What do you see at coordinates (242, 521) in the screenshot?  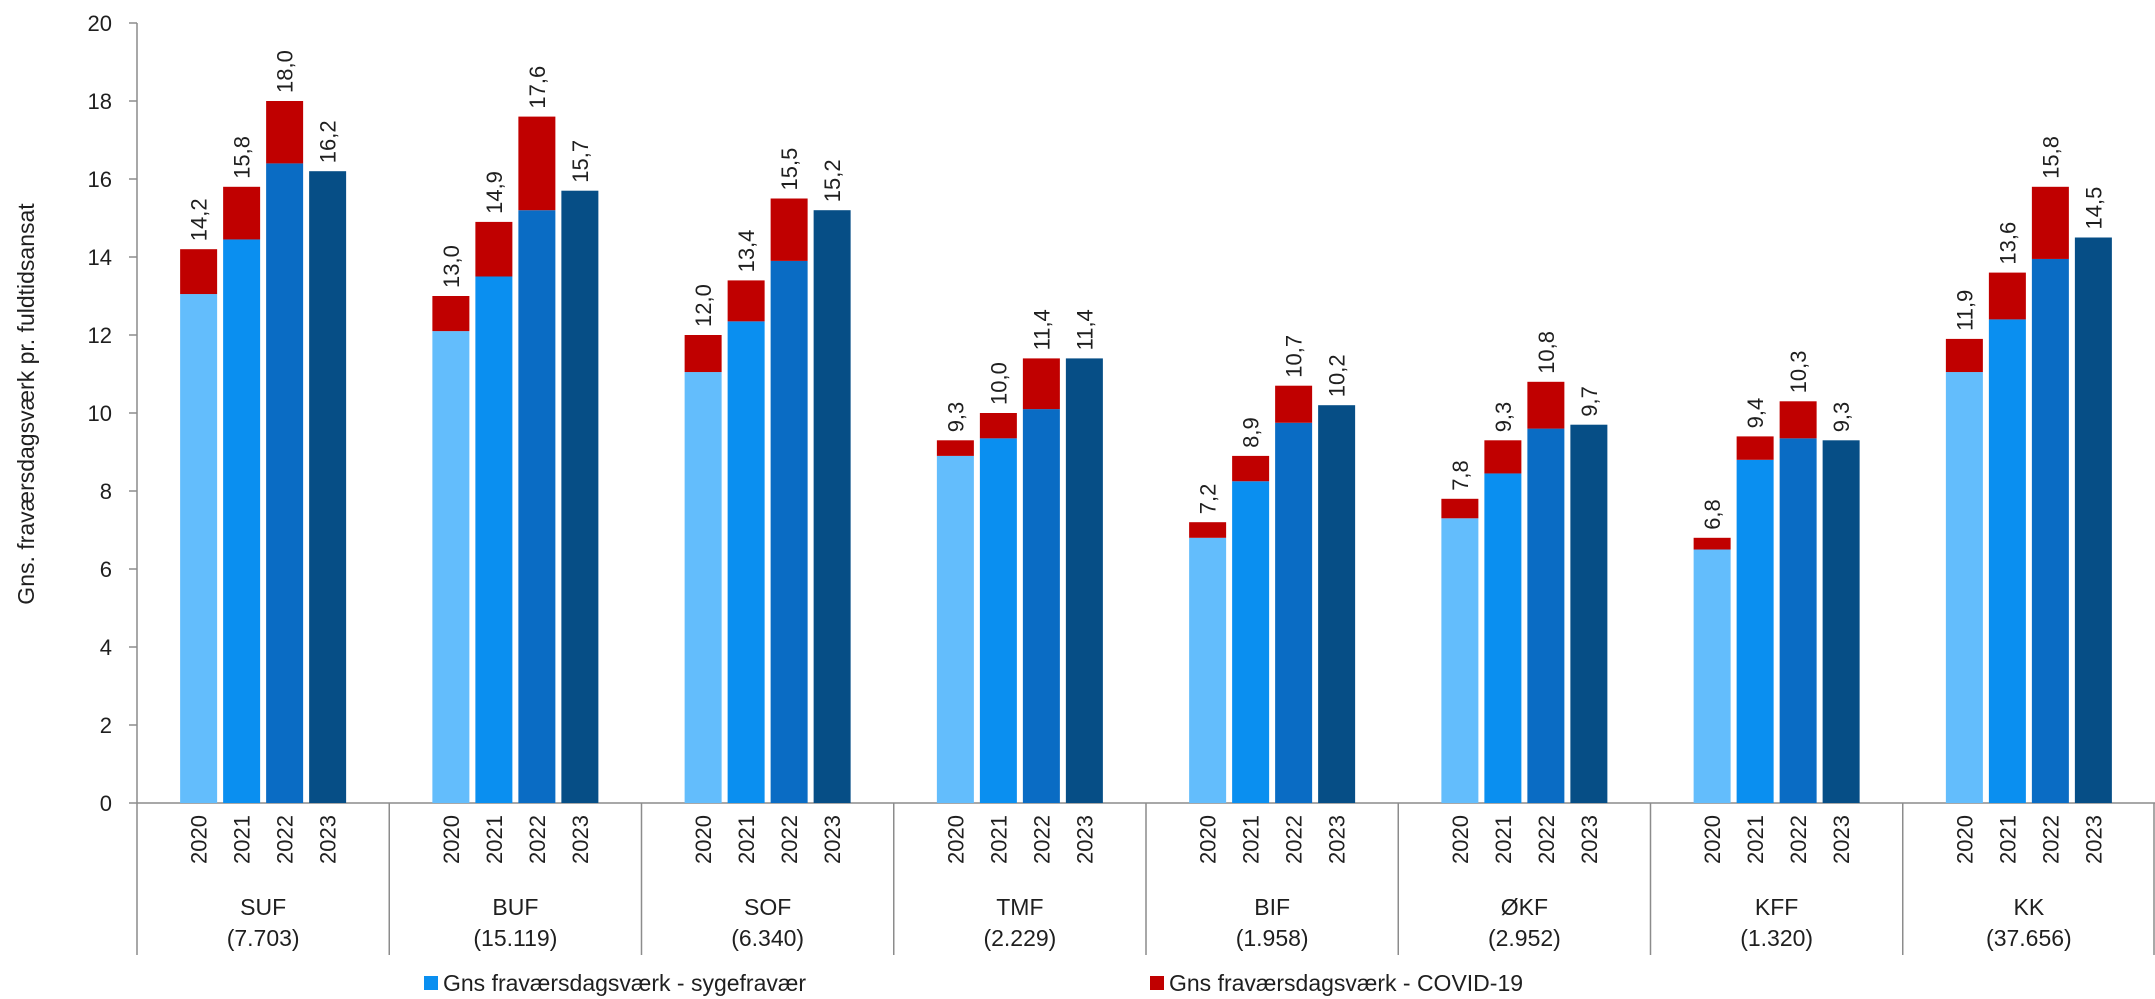 I see `bar-sick-SUF-2021` at bounding box center [242, 521].